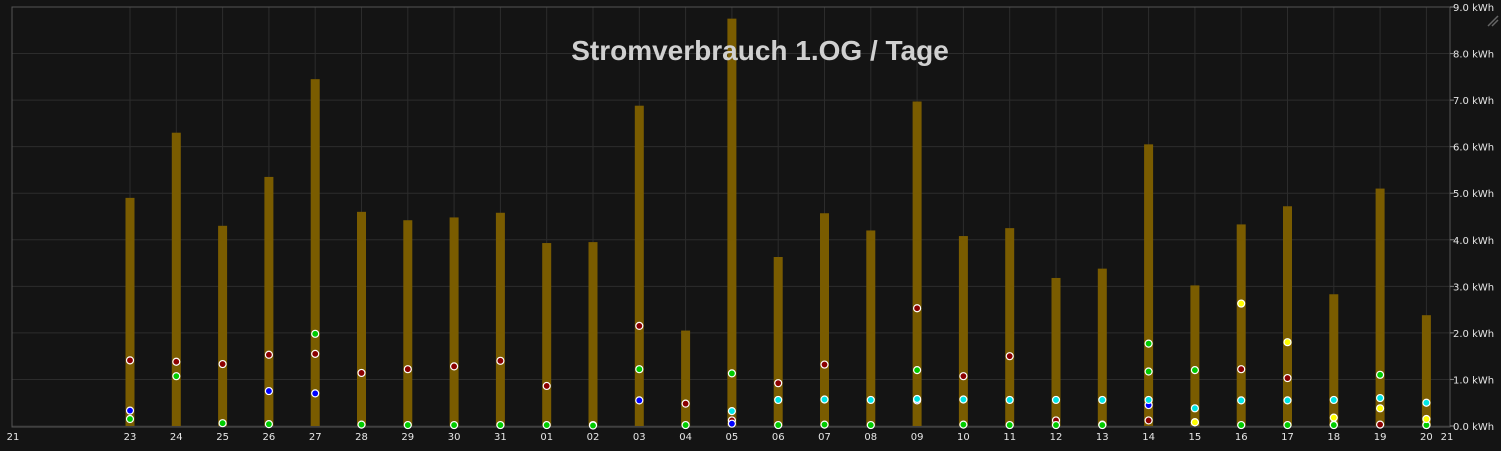 This screenshot has width=1501, height=451. Describe the element at coordinates (963, 437) in the screenshot. I see `x-tick-label: 10` at that location.